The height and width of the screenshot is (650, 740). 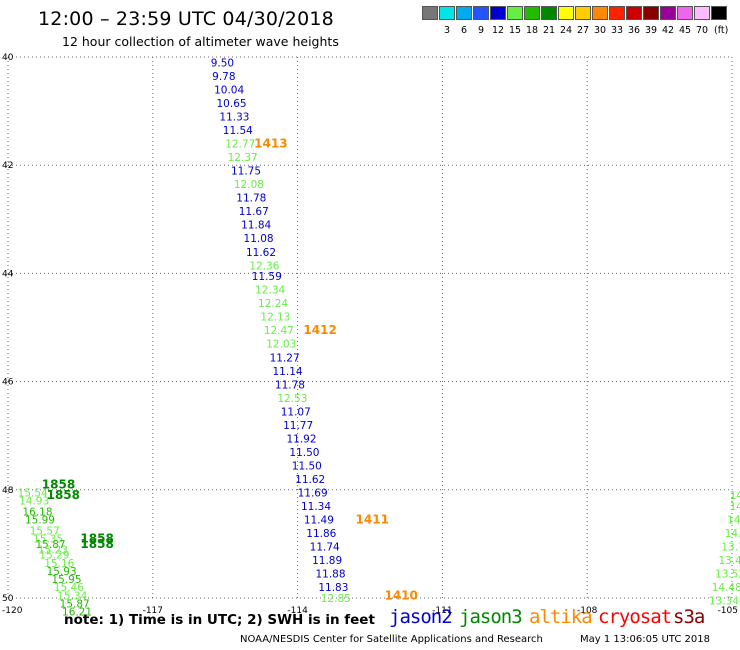 What do you see at coordinates (267, 277) in the screenshot?
I see `swh-value: 11.59` at bounding box center [267, 277].